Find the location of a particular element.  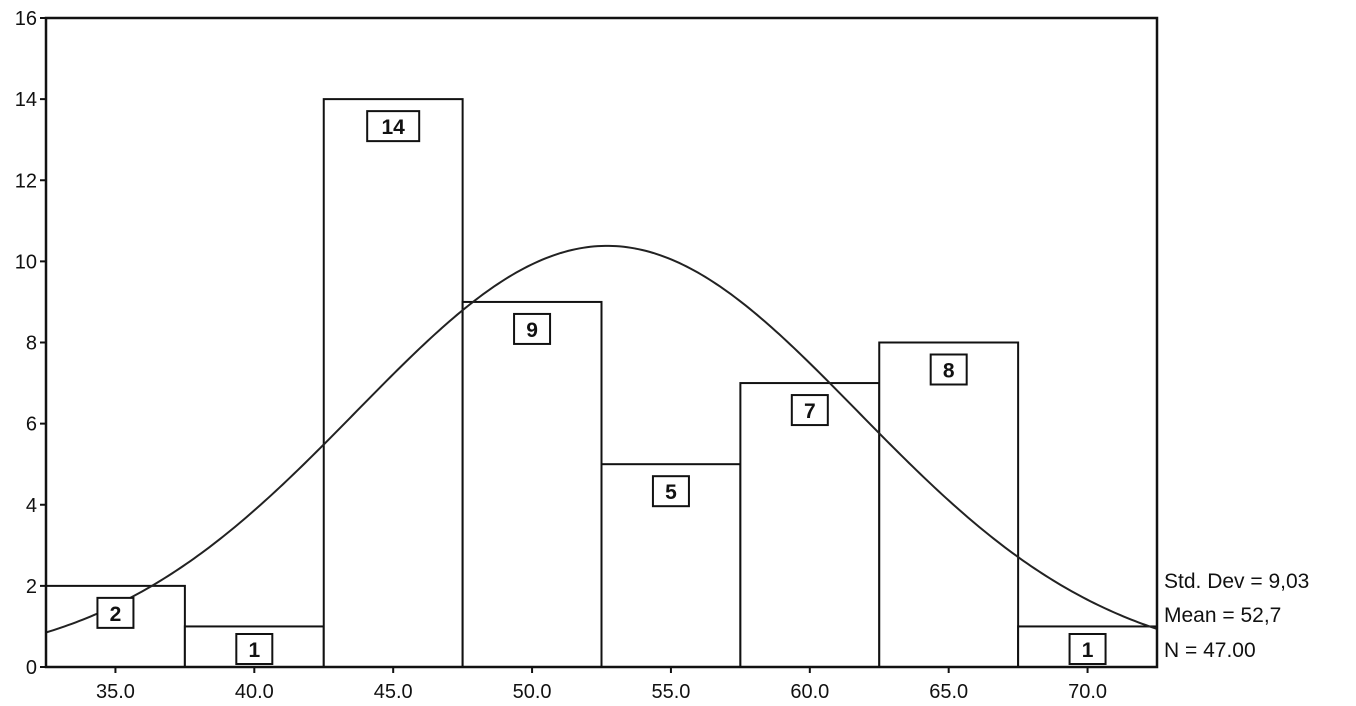

y-axis: 0 2 4 6 8 10 12 14 16 is located at coordinates (30, 343).